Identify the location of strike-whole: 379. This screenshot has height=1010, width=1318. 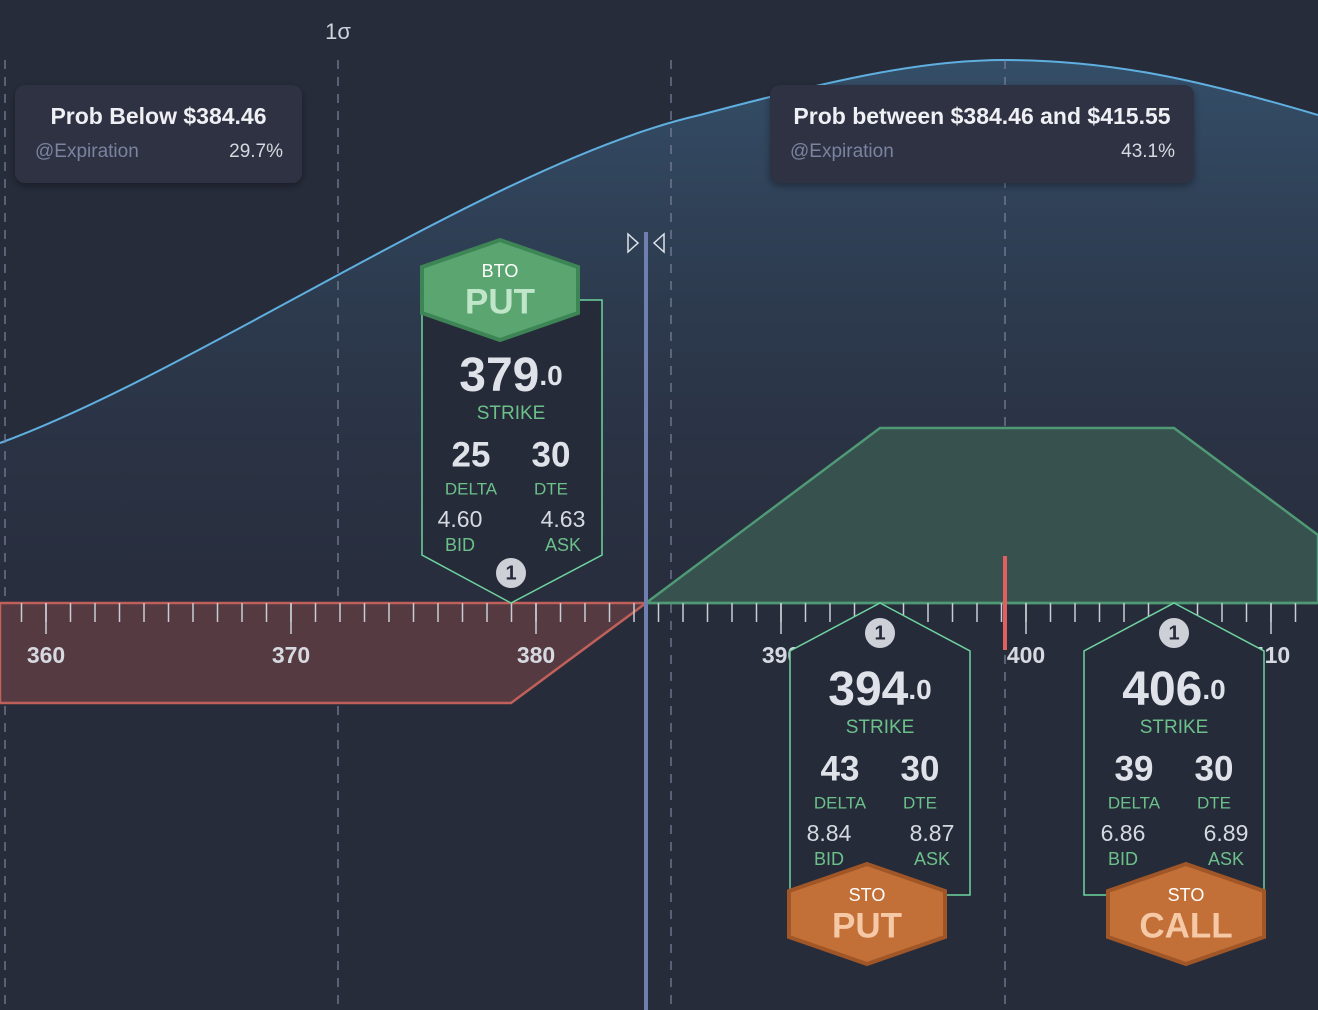
(499, 375).